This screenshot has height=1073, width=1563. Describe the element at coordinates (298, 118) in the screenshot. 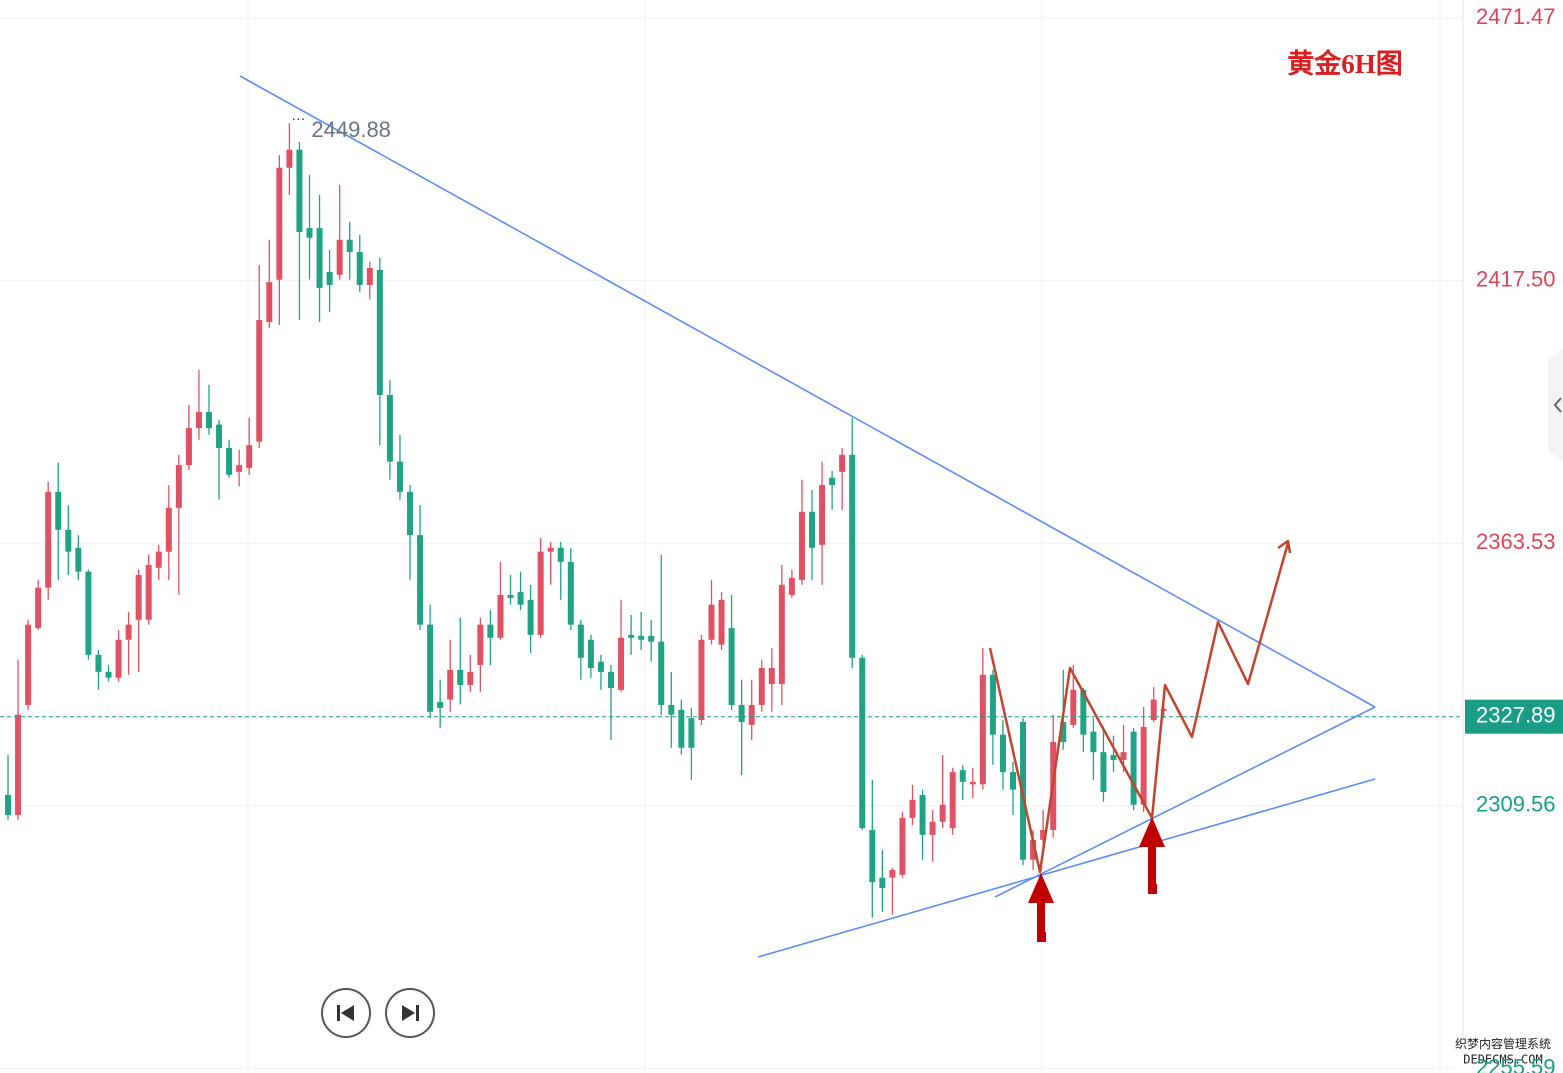

I see `high-marker: ···` at that location.